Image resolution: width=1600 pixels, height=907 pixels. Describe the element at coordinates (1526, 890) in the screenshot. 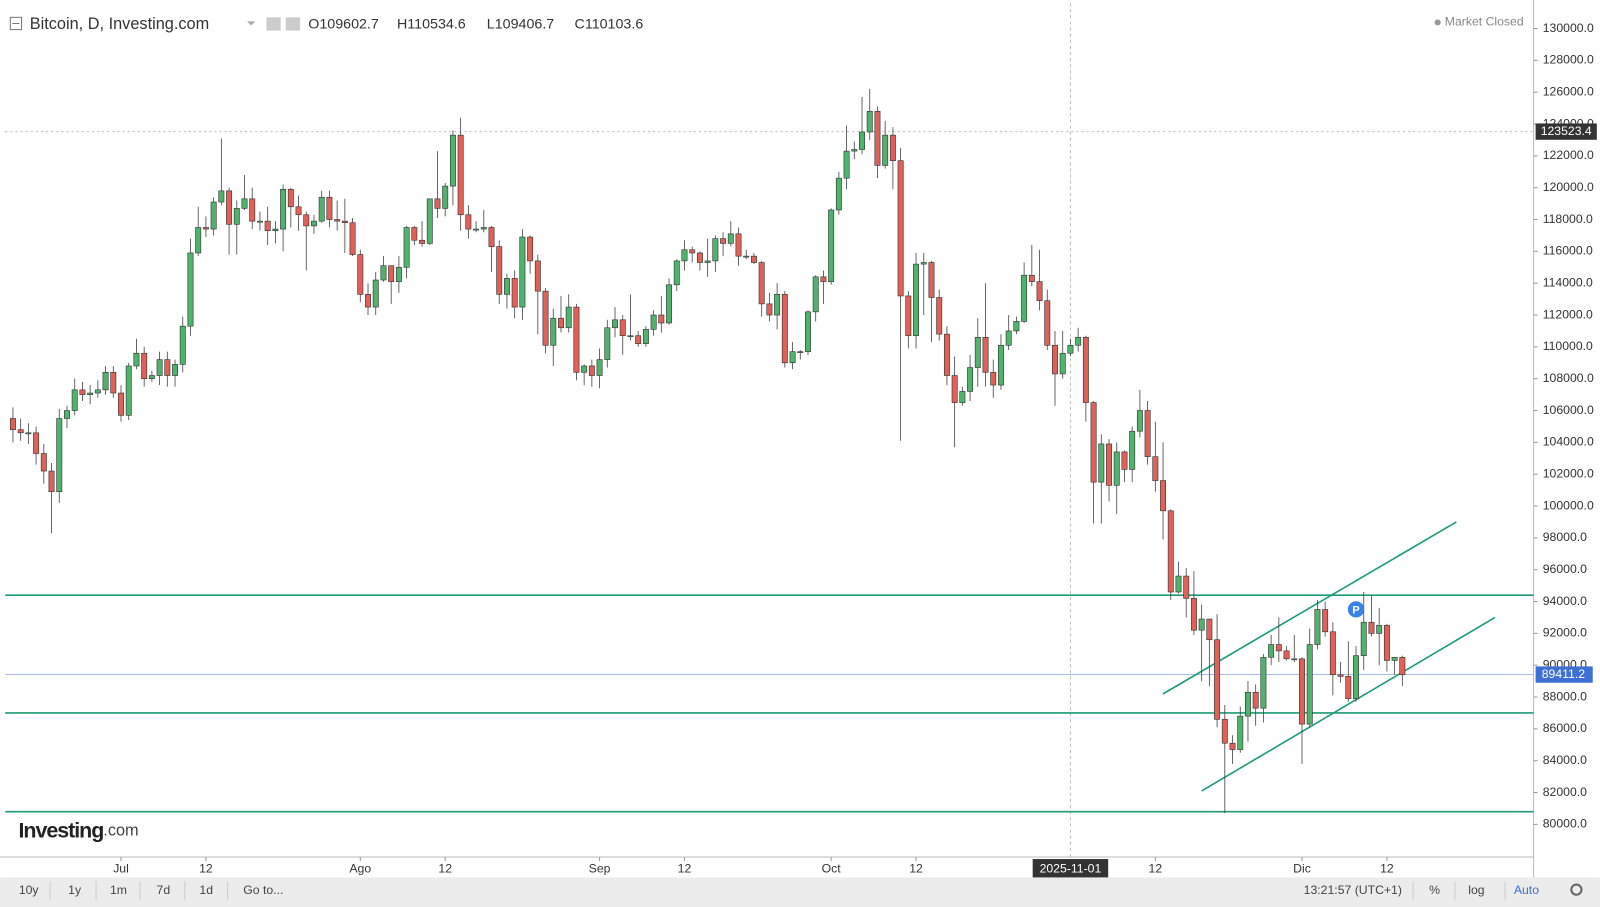

I see `toolbar-button: Auto` at that location.